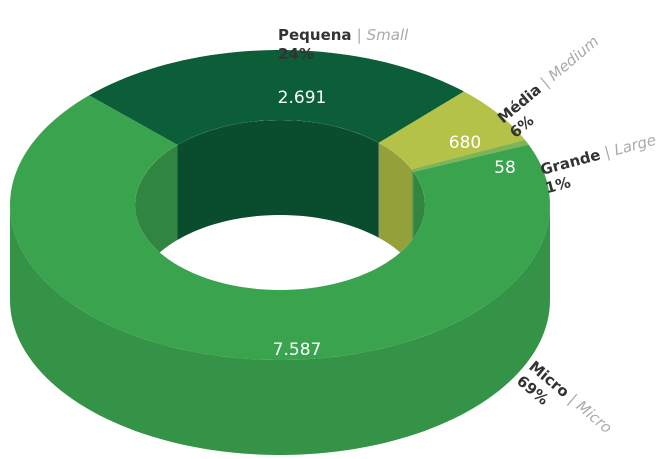  Describe the element at coordinates (505, 168) in the screenshot. I see `value-label: 58` at that location.